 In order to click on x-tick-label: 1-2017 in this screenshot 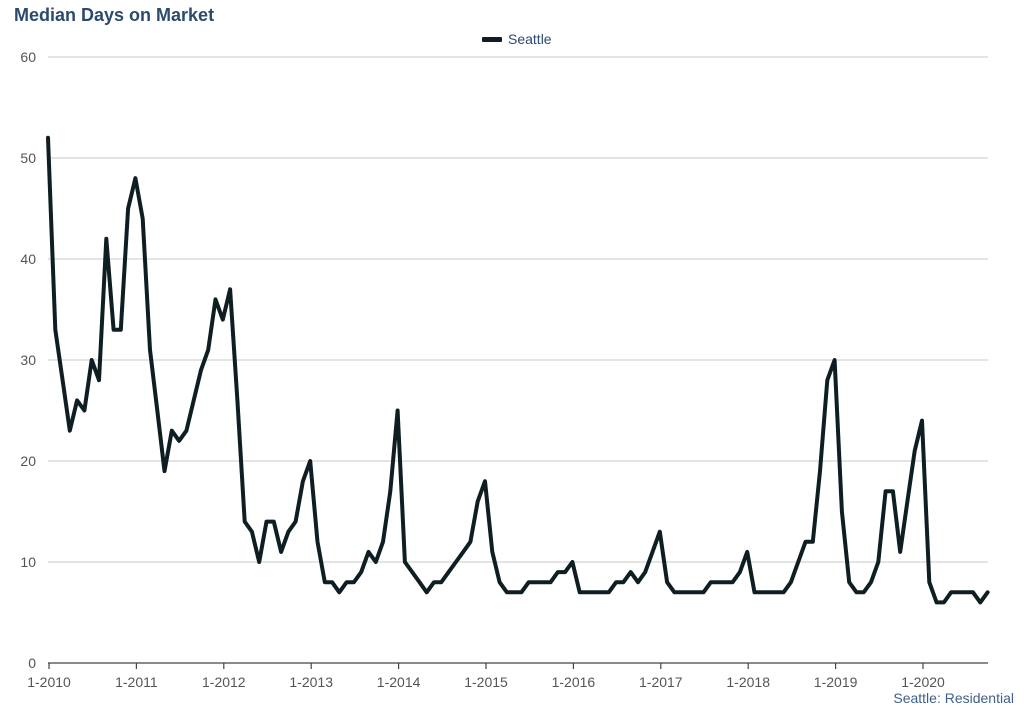, I will do `click(661, 682)`.